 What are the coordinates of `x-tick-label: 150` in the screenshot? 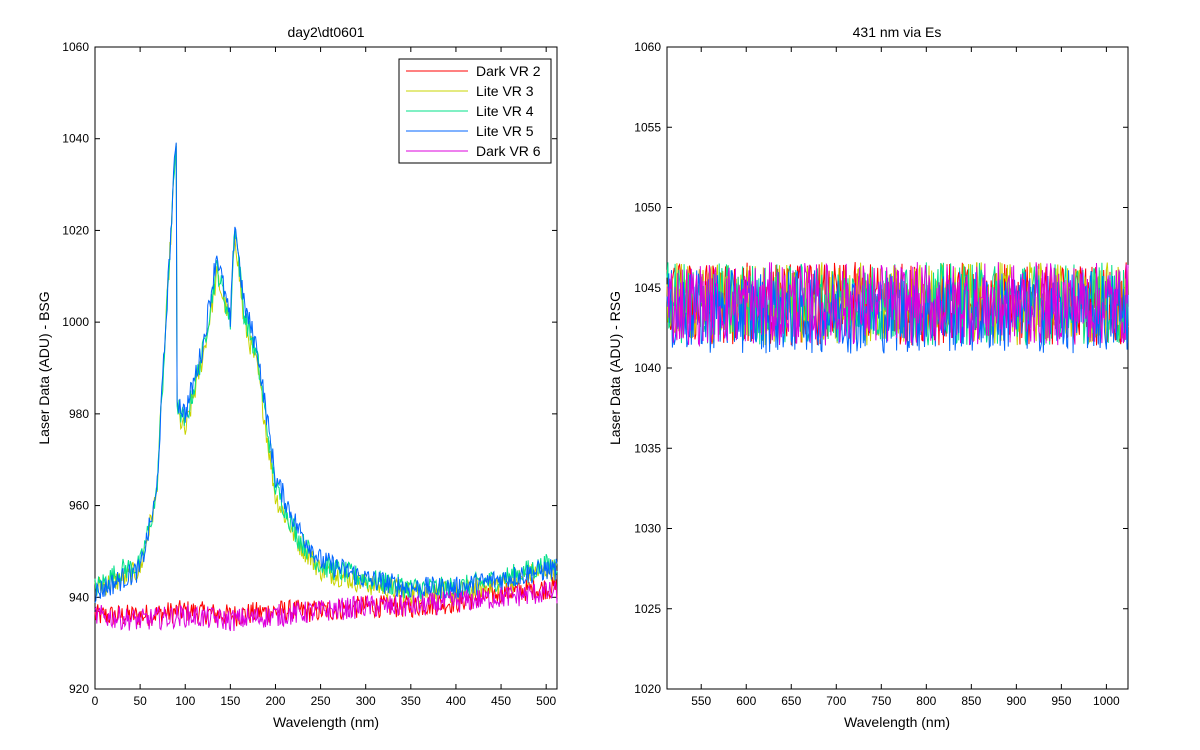 It's located at (230, 701).